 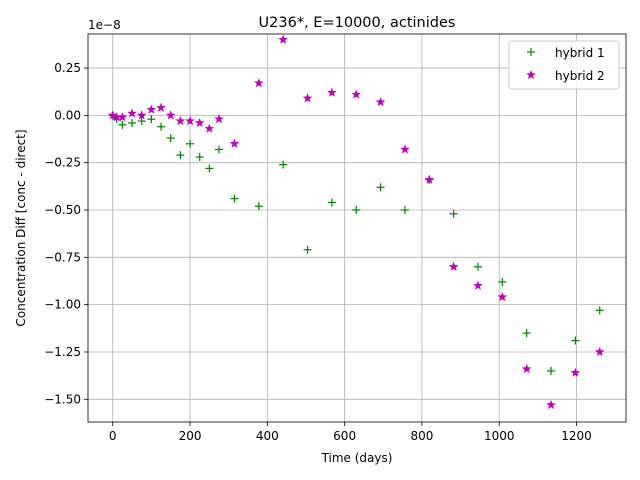 I want to click on x-axis-label: Time (days), so click(x=357, y=458).